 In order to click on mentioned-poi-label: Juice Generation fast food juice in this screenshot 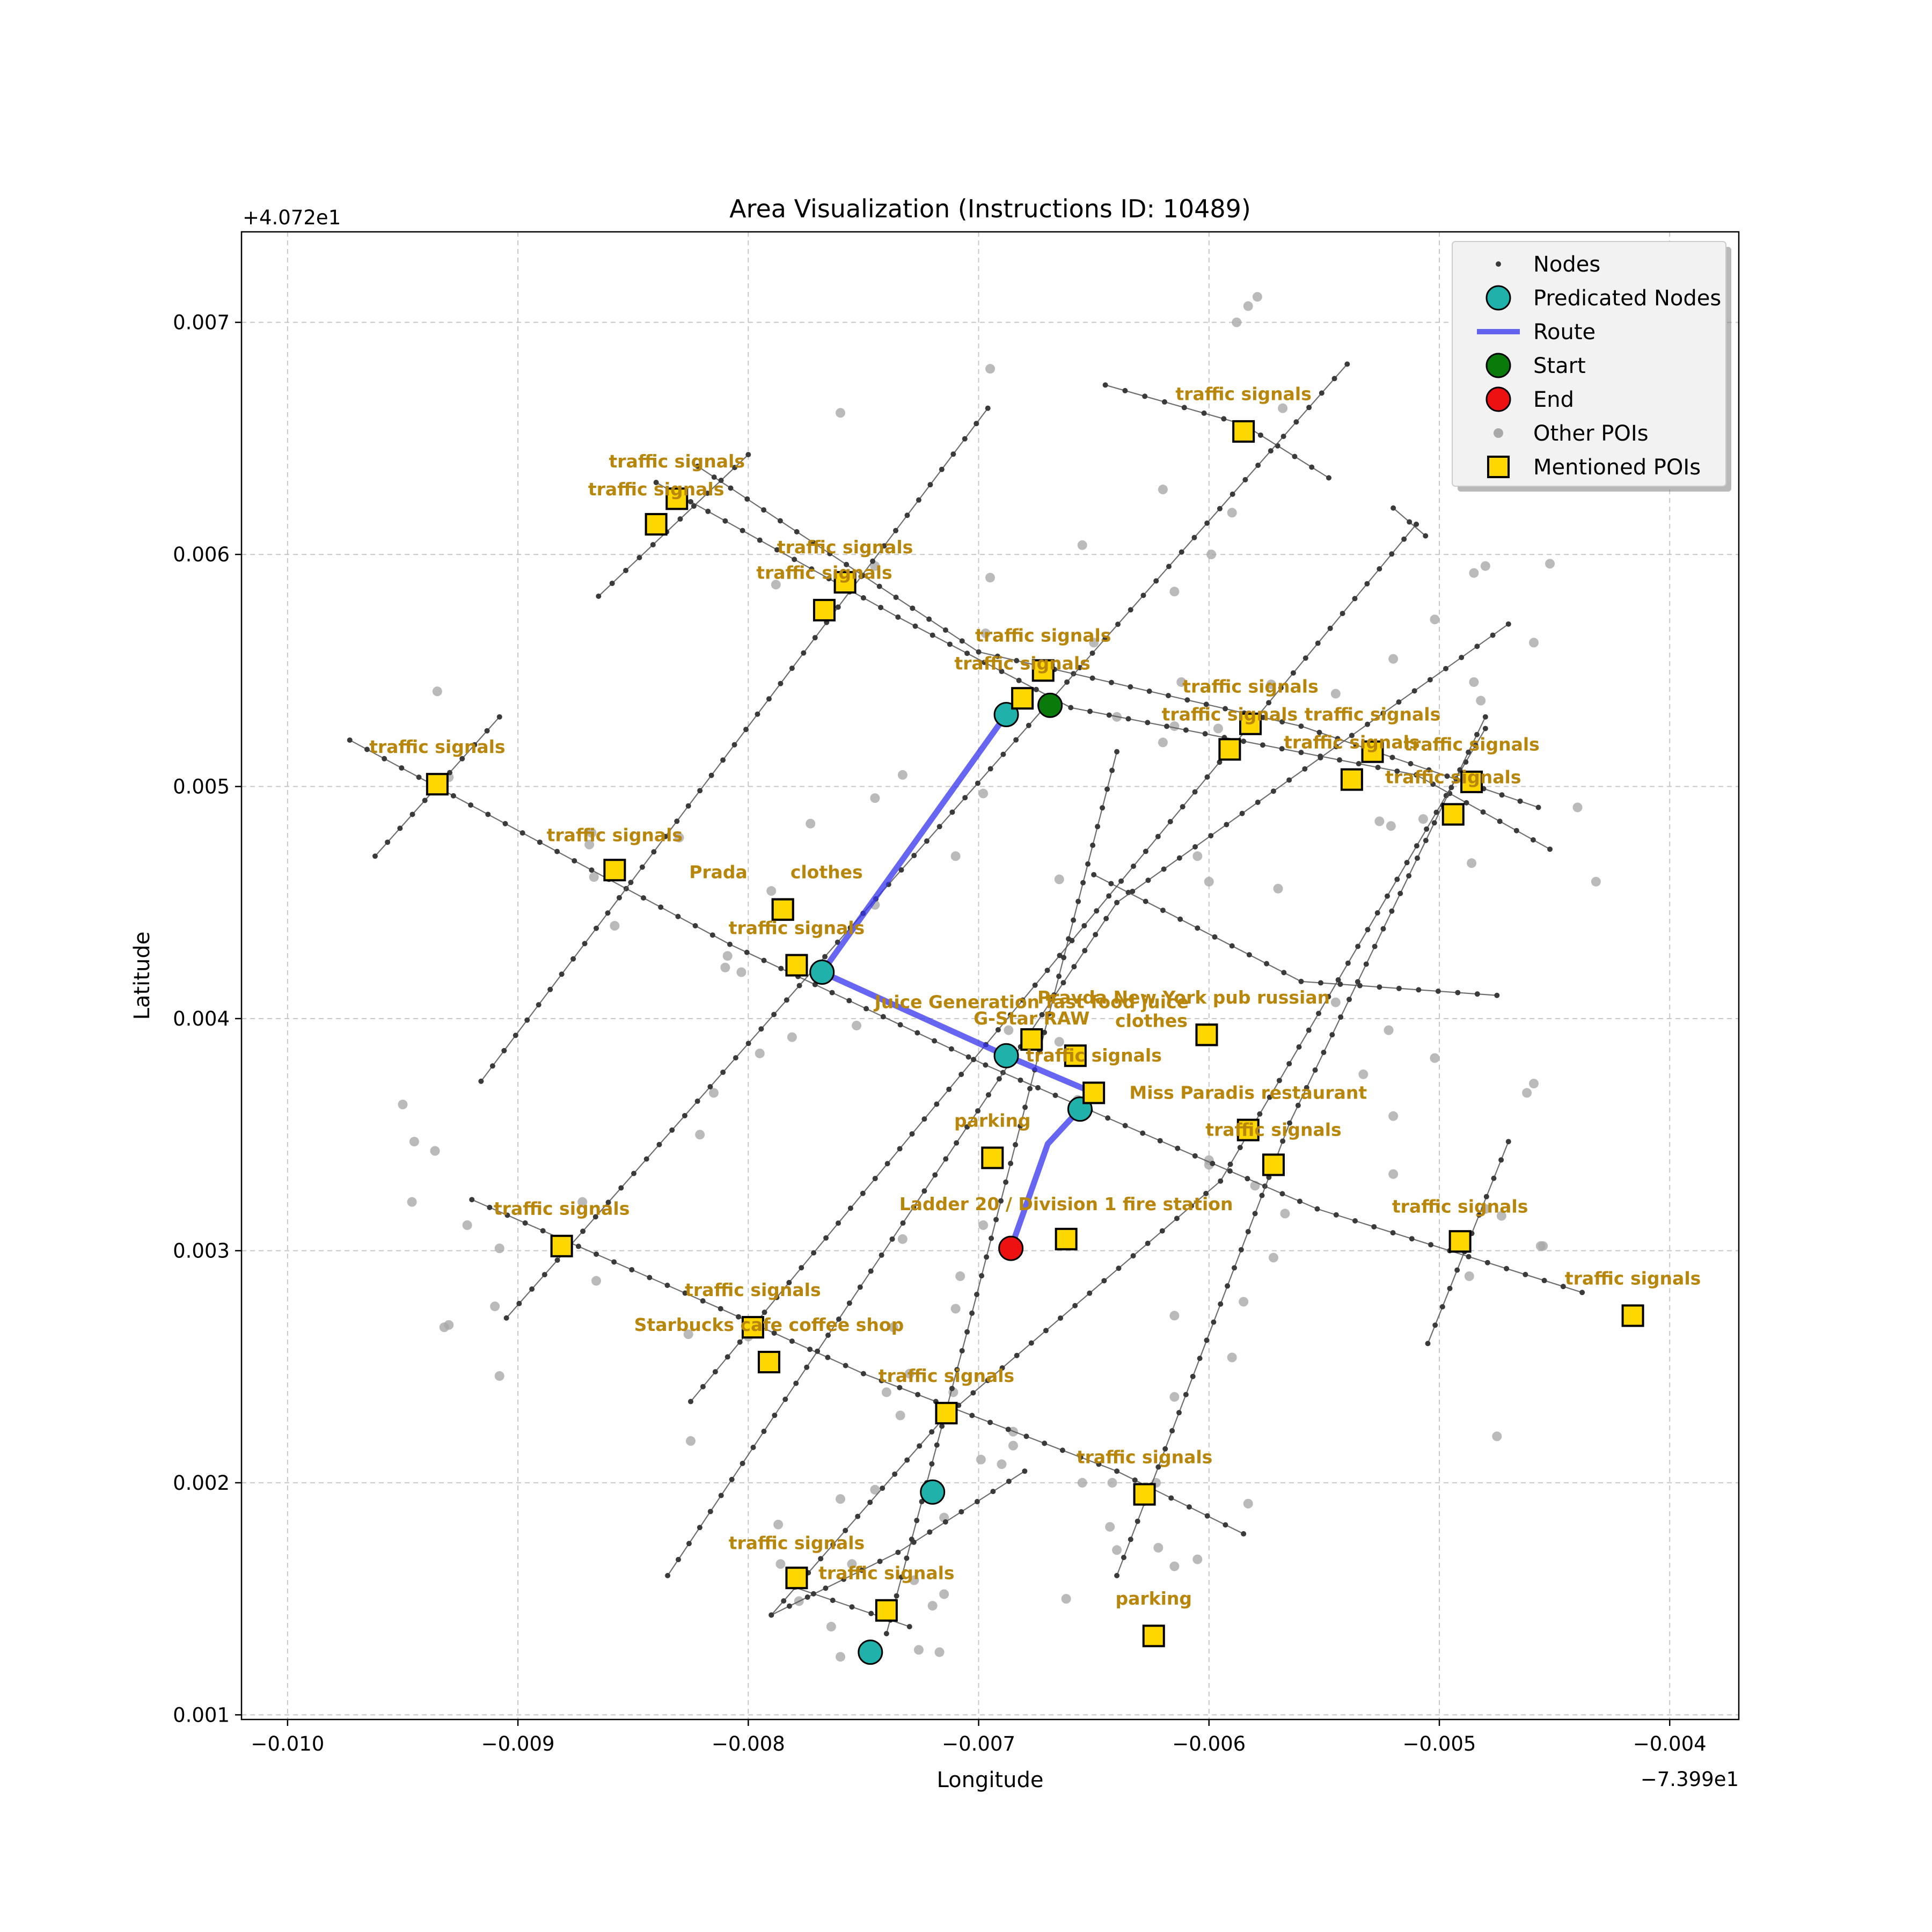, I will do `click(1031, 1002)`.